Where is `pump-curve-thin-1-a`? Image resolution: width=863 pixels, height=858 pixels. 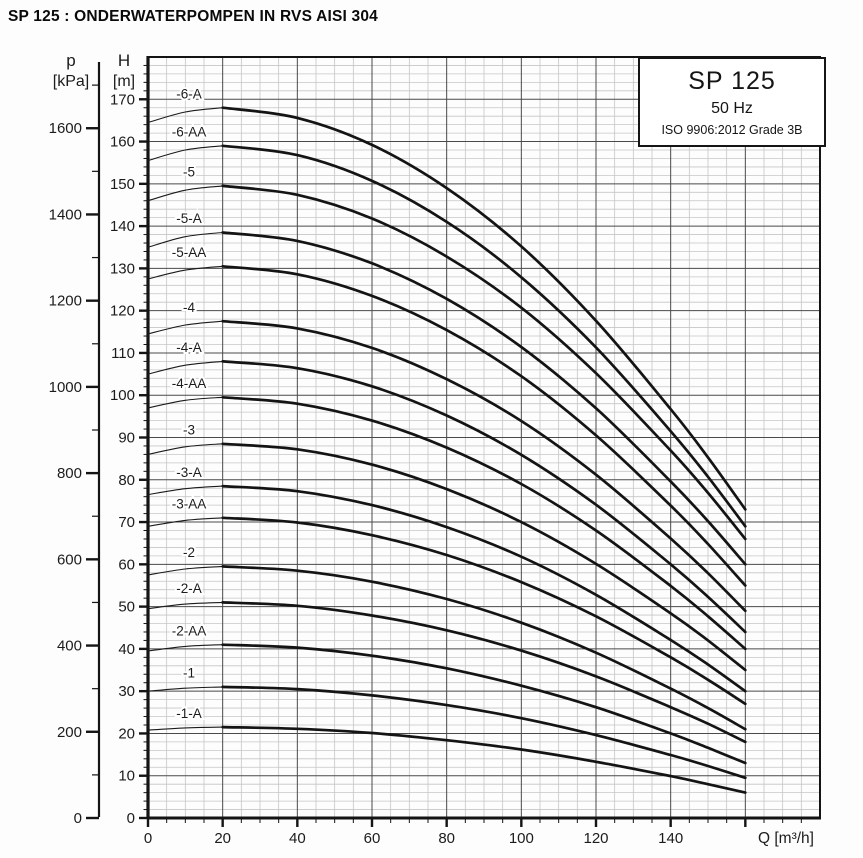
pump-curve-thin-1-a is located at coordinates (185, 728).